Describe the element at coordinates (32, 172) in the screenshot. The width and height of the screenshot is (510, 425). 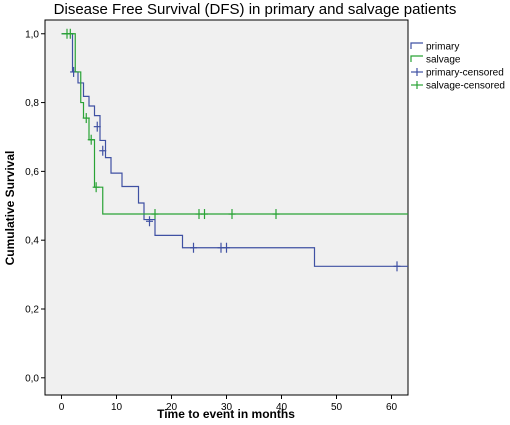
I see `y-tick-label: 0,6` at that location.